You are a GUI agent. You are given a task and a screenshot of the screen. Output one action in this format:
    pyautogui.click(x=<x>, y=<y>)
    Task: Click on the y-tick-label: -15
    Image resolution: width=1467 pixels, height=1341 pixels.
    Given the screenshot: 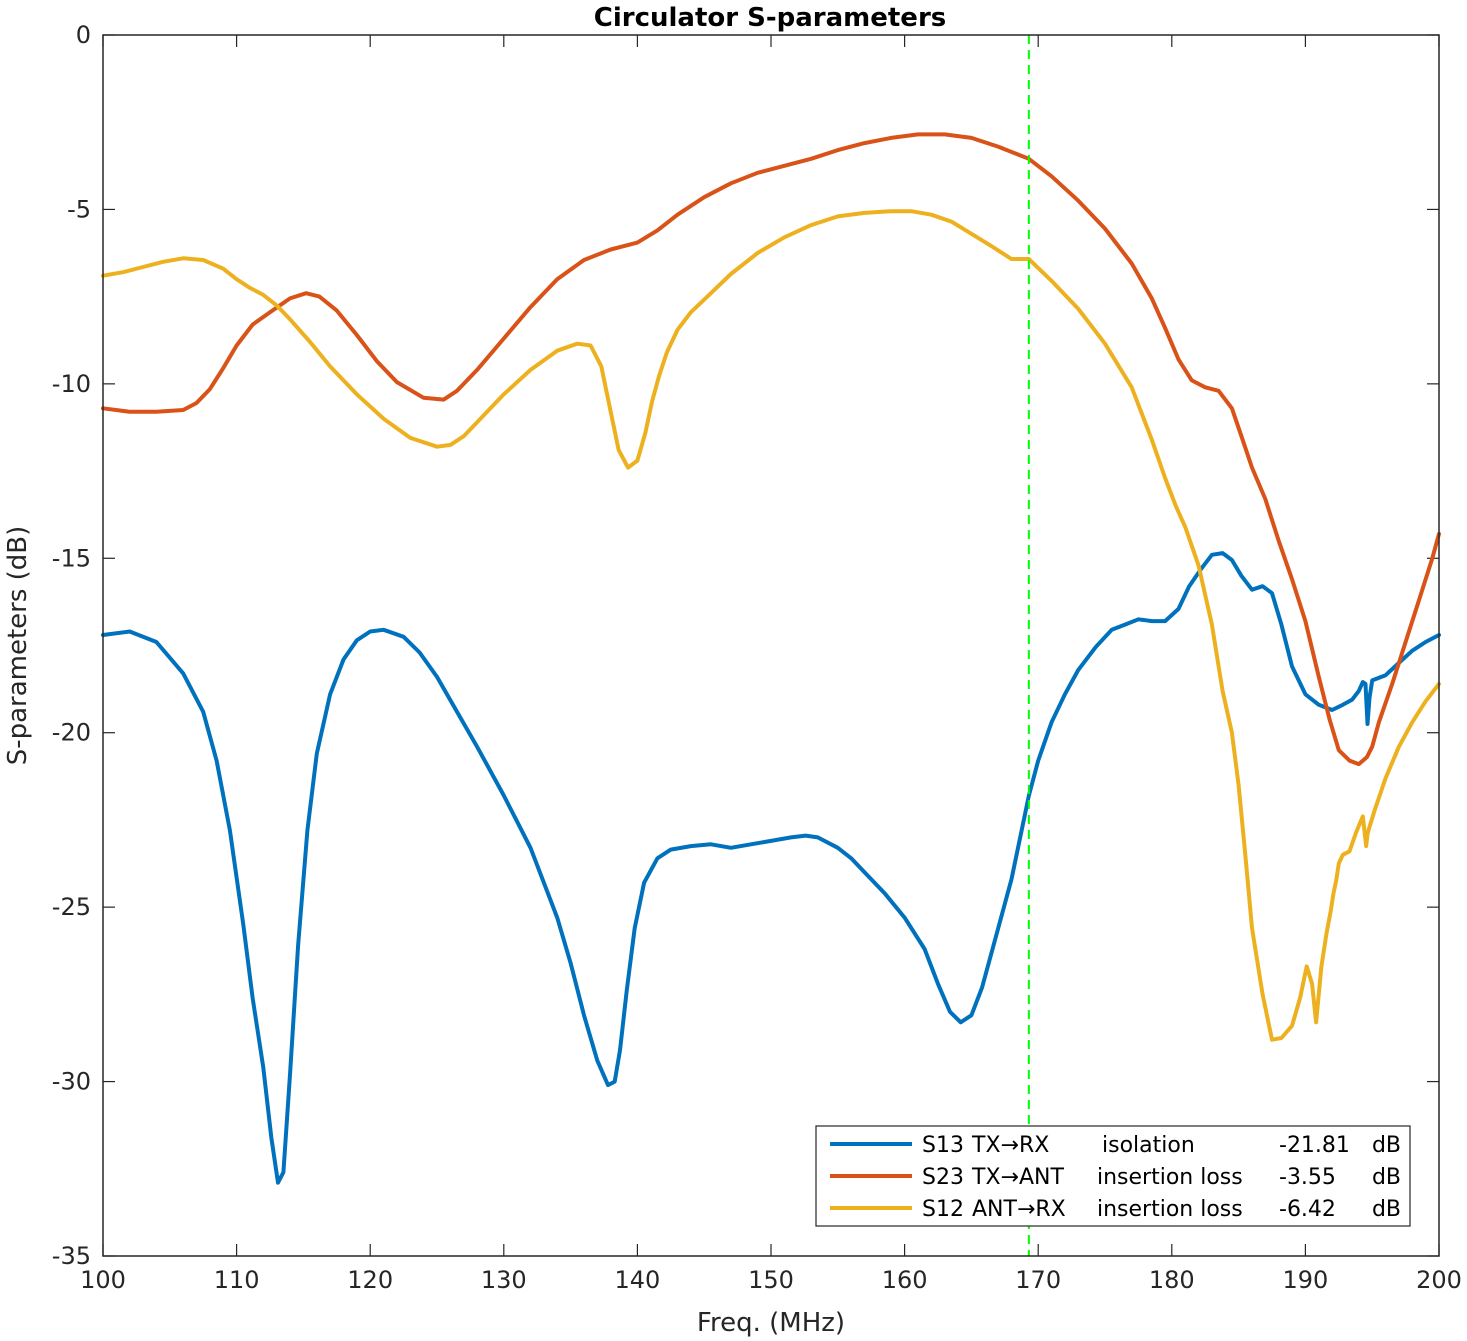 What is the action you would take?
    pyautogui.click(x=71, y=558)
    